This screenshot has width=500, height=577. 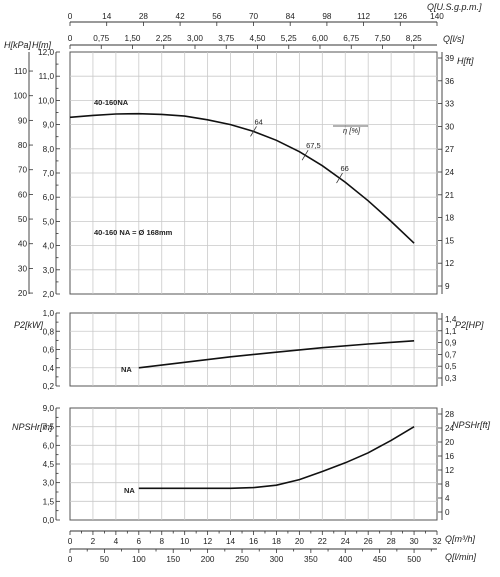 What do you see at coordinates (23, 170) in the screenshot?
I see `head-left-tick-label: 70` at bounding box center [23, 170].